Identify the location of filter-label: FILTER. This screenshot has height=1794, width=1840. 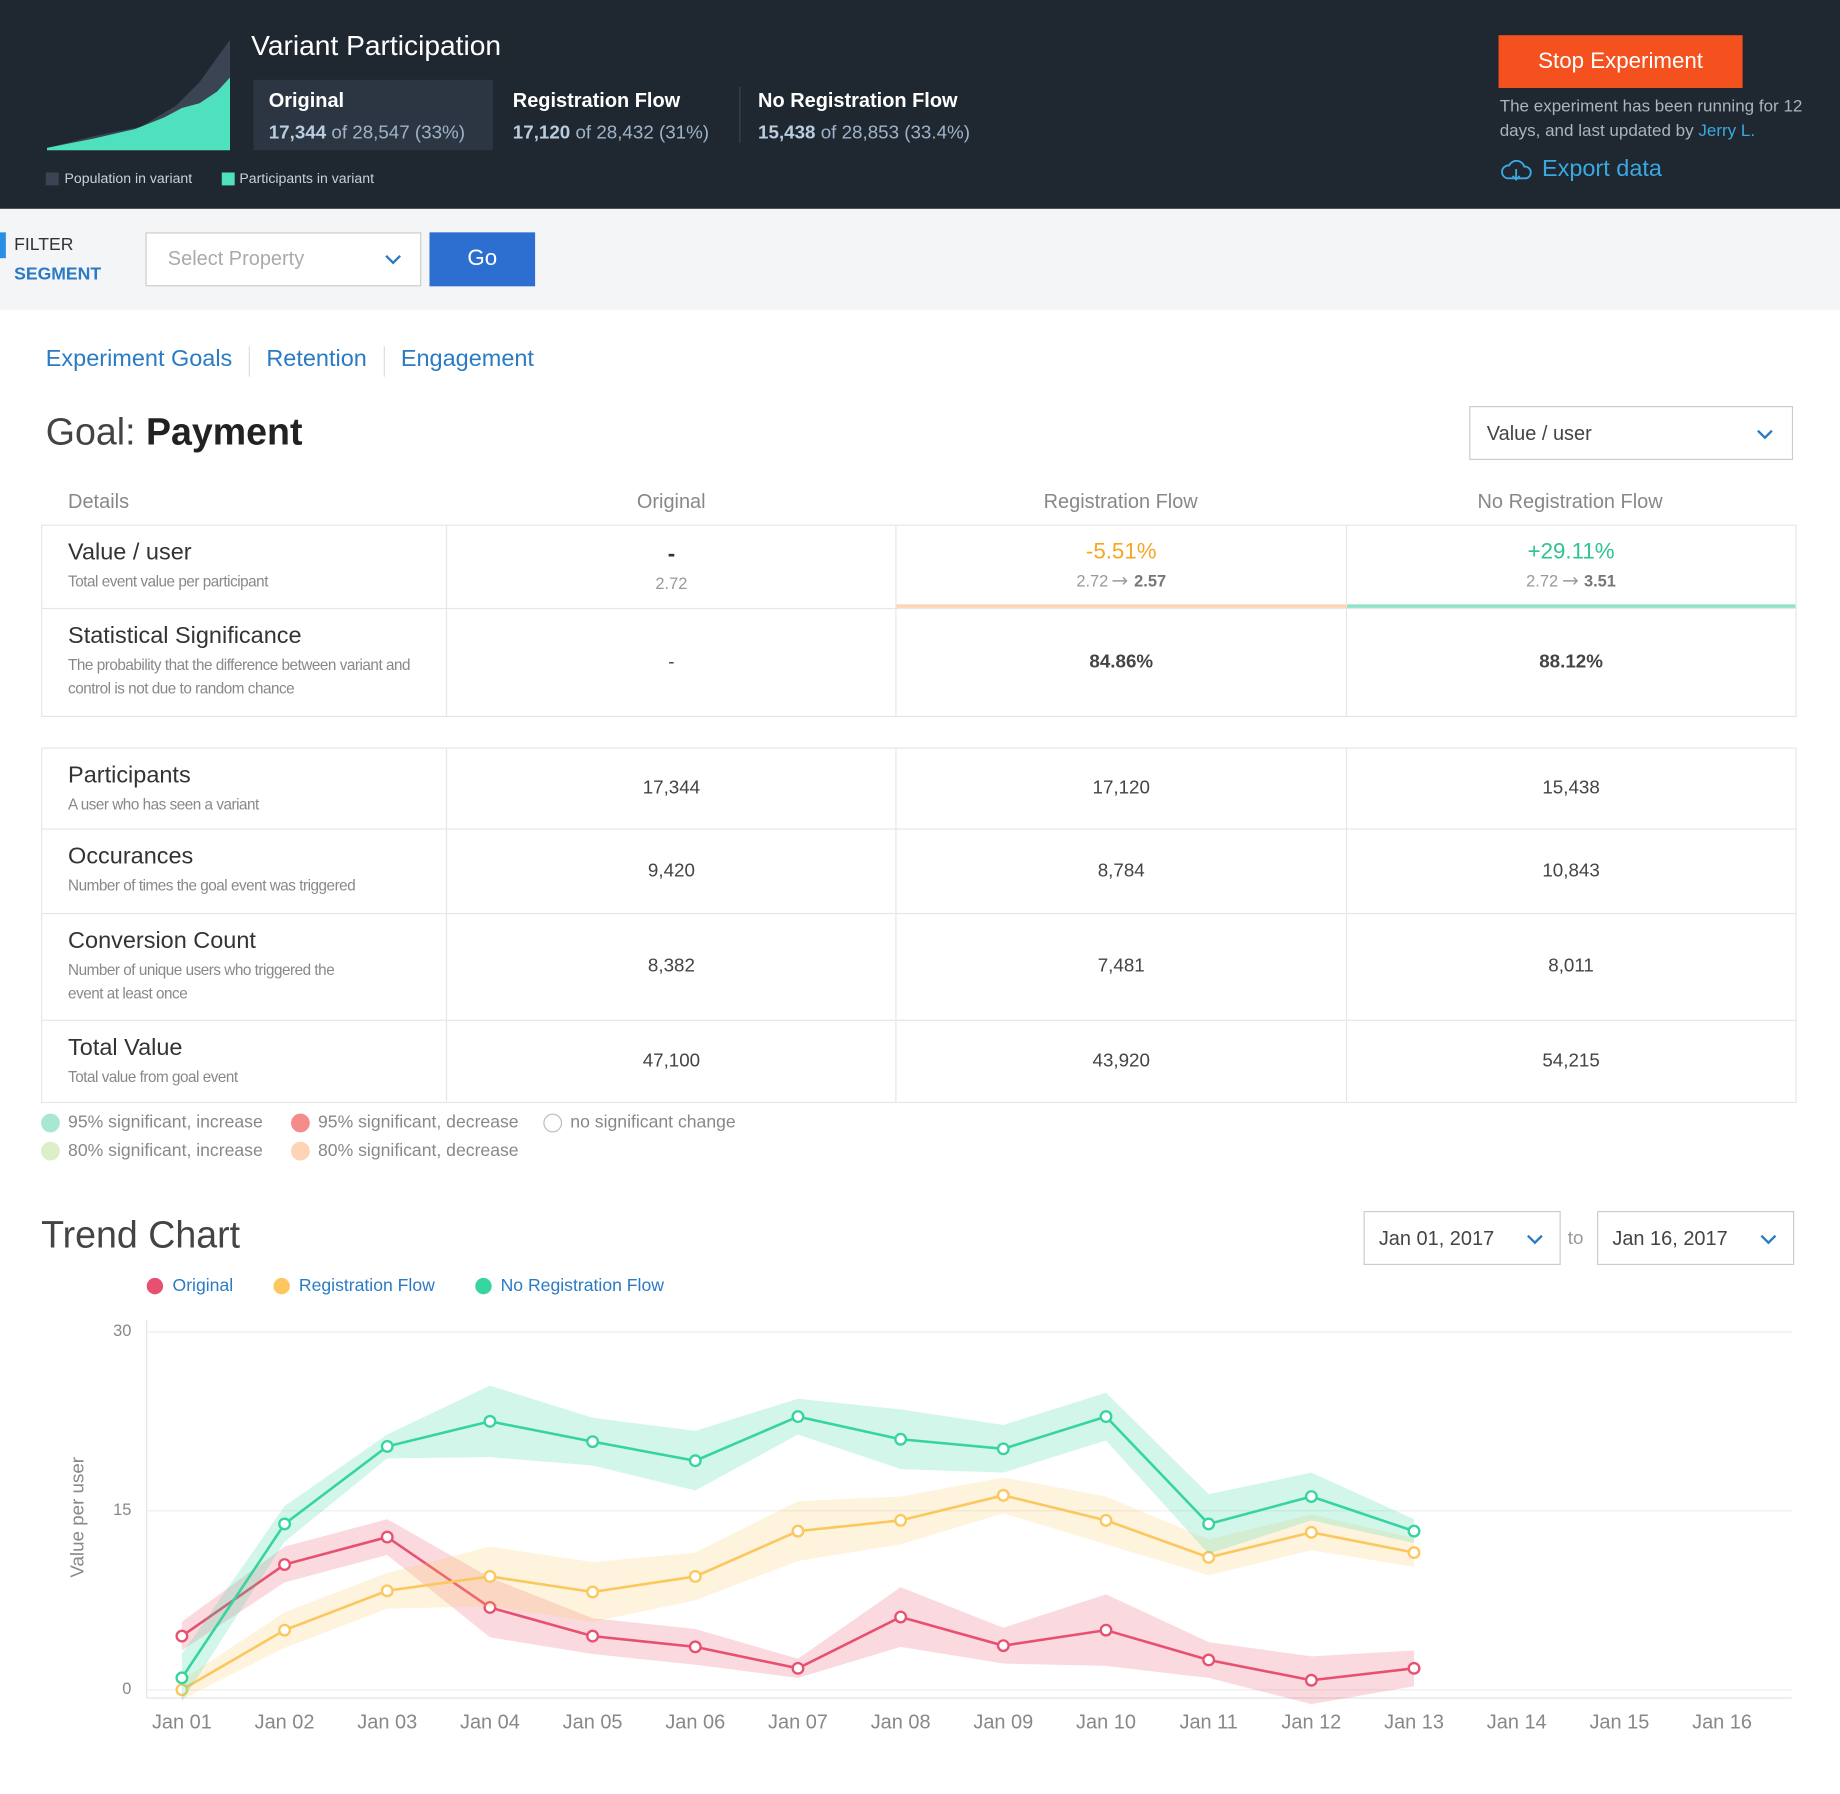
(44, 244).